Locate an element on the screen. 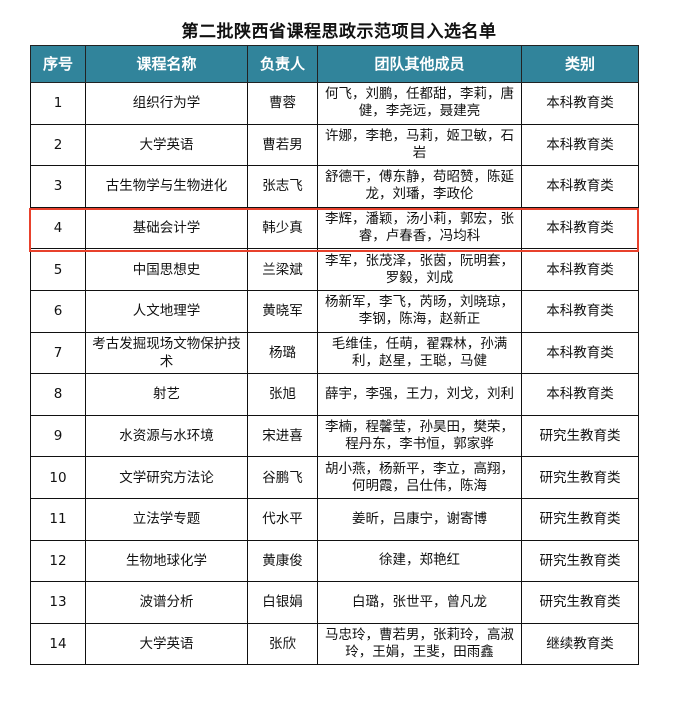  header-team: 团队其他成员 is located at coordinates (419, 64).